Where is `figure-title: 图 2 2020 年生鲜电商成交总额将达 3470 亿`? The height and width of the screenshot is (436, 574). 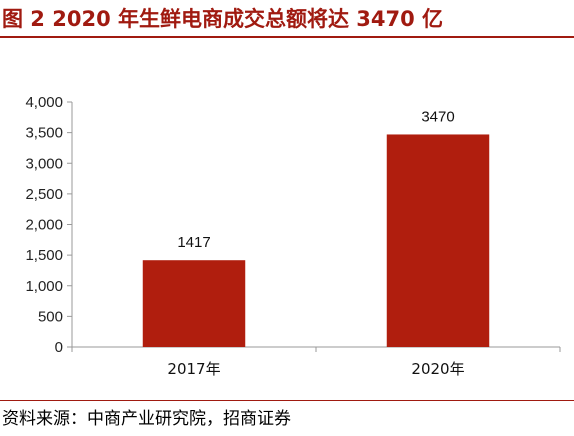
figure-title: 图 2 2020 年生鲜电商成交总额将达 3470 亿 is located at coordinates (223, 19).